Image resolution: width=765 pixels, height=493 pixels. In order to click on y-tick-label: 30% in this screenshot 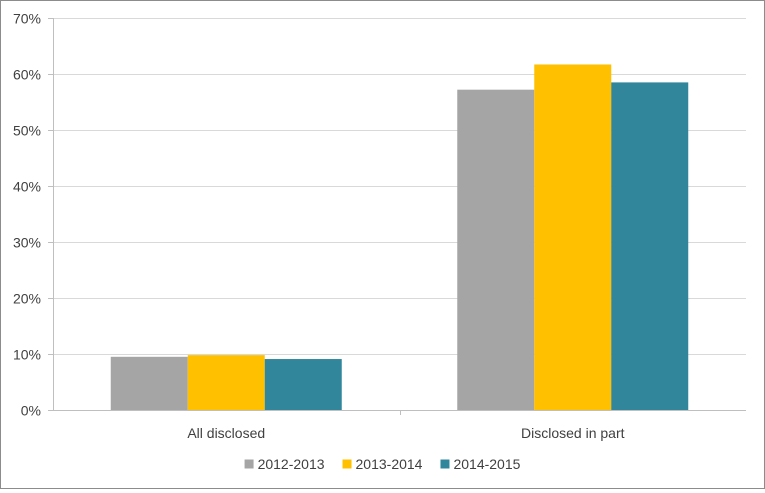, I will do `click(27, 243)`.